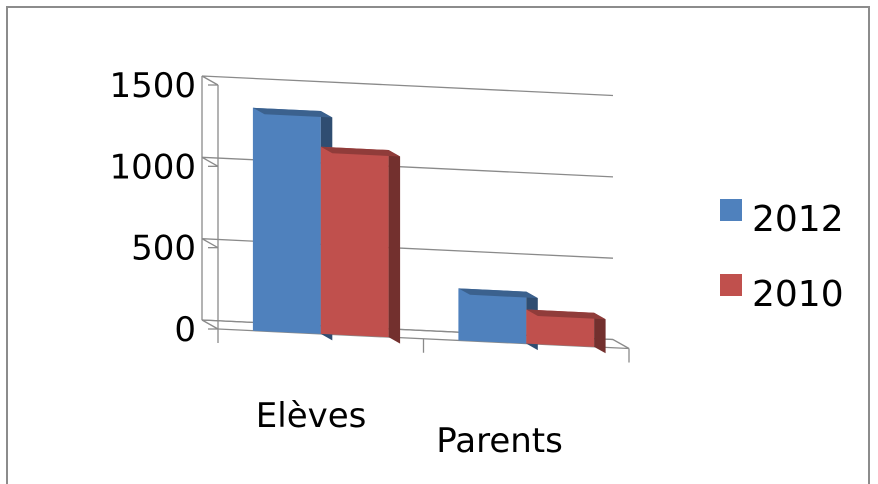  What do you see at coordinates (782, 257) in the screenshot?
I see `legend: 2012 2010` at bounding box center [782, 257].